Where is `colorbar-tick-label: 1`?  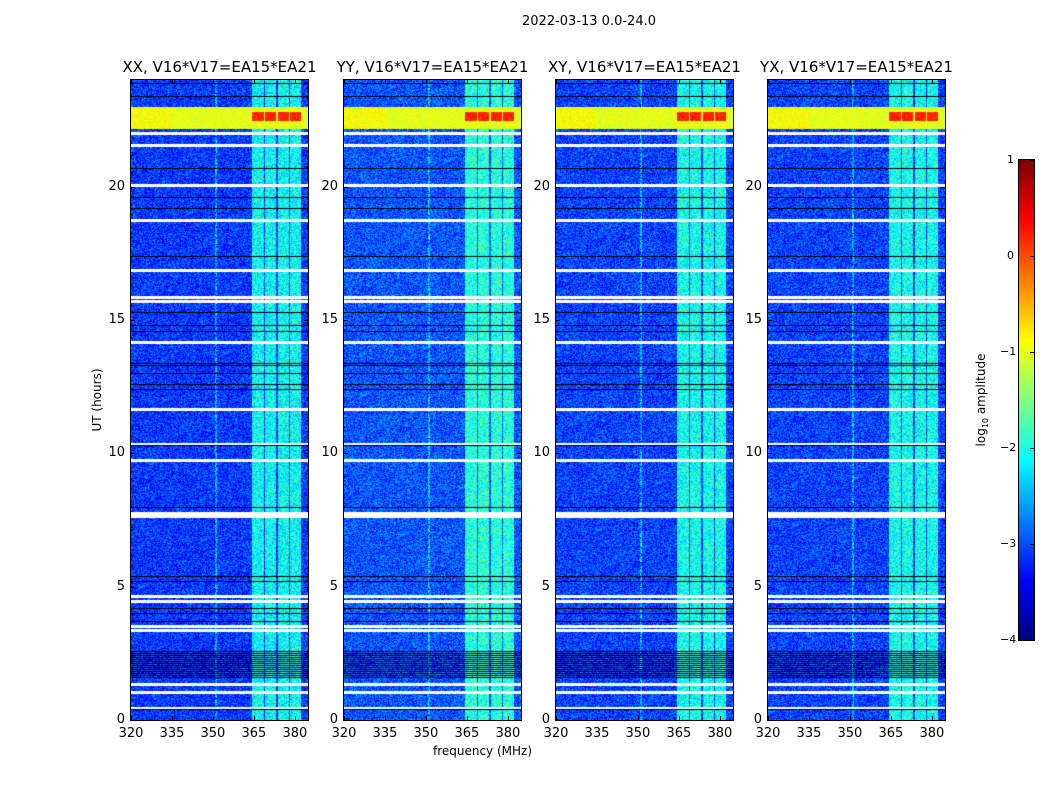
colorbar-tick-label: 1 is located at coordinates (1010, 159).